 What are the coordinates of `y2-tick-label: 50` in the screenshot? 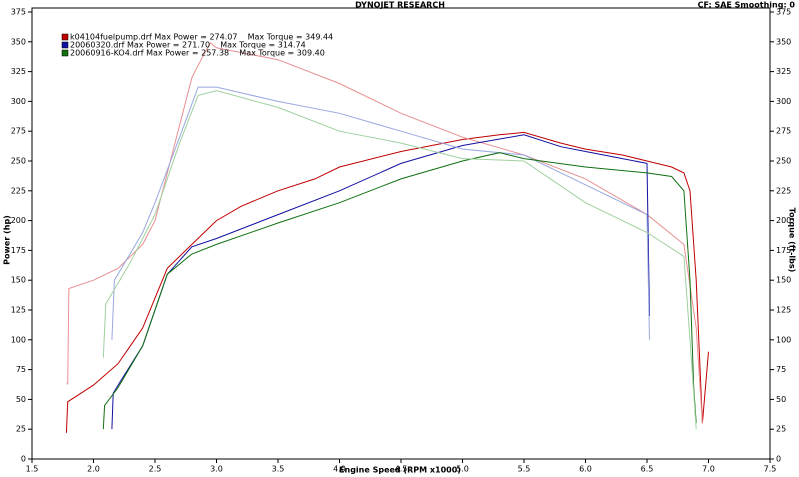 It's located at (781, 399).